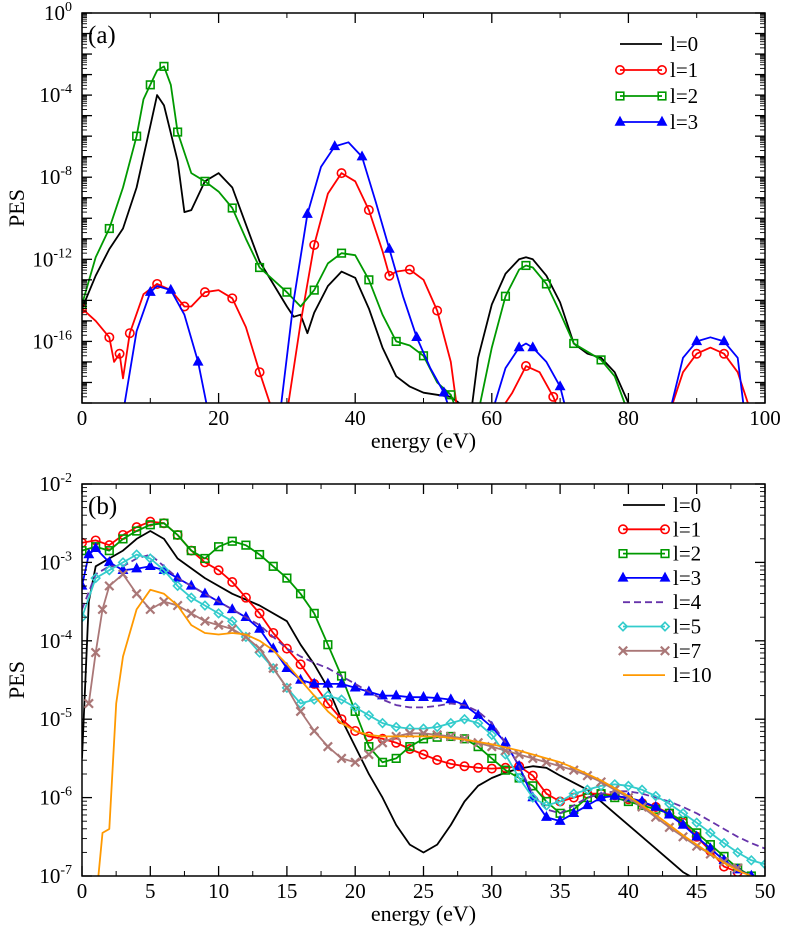 The width and height of the screenshot is (789, 929). I want to click on y-tick-label: 10⁻¹⁶, so click(52, 340).